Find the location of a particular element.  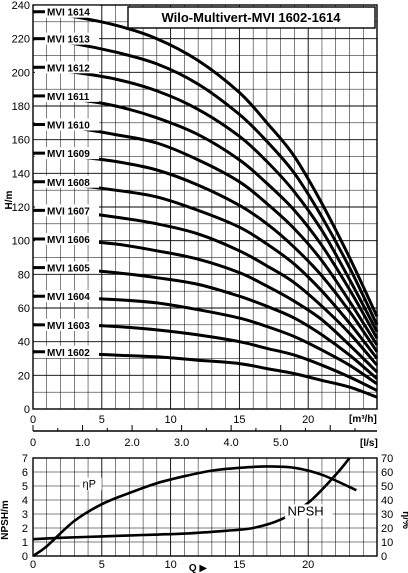

series-label: NPSH is located at coordinates (306, 510).